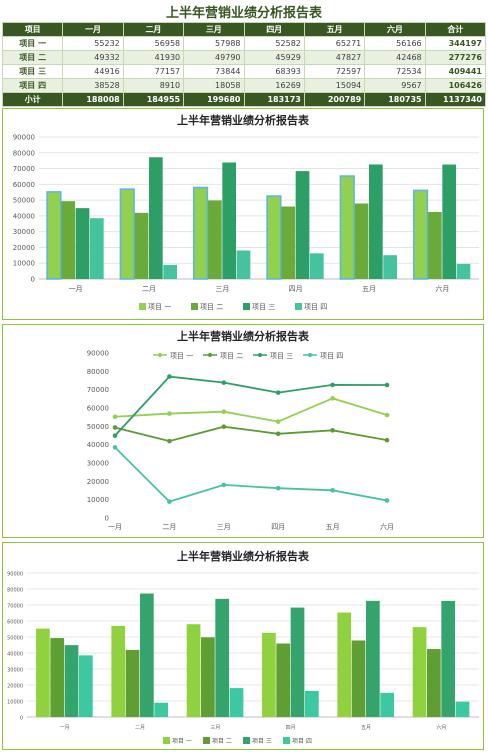 Image resolution: width=488 pixels, height=752 pixels. I want to click on table-cell: 72534, so click(395, 71).